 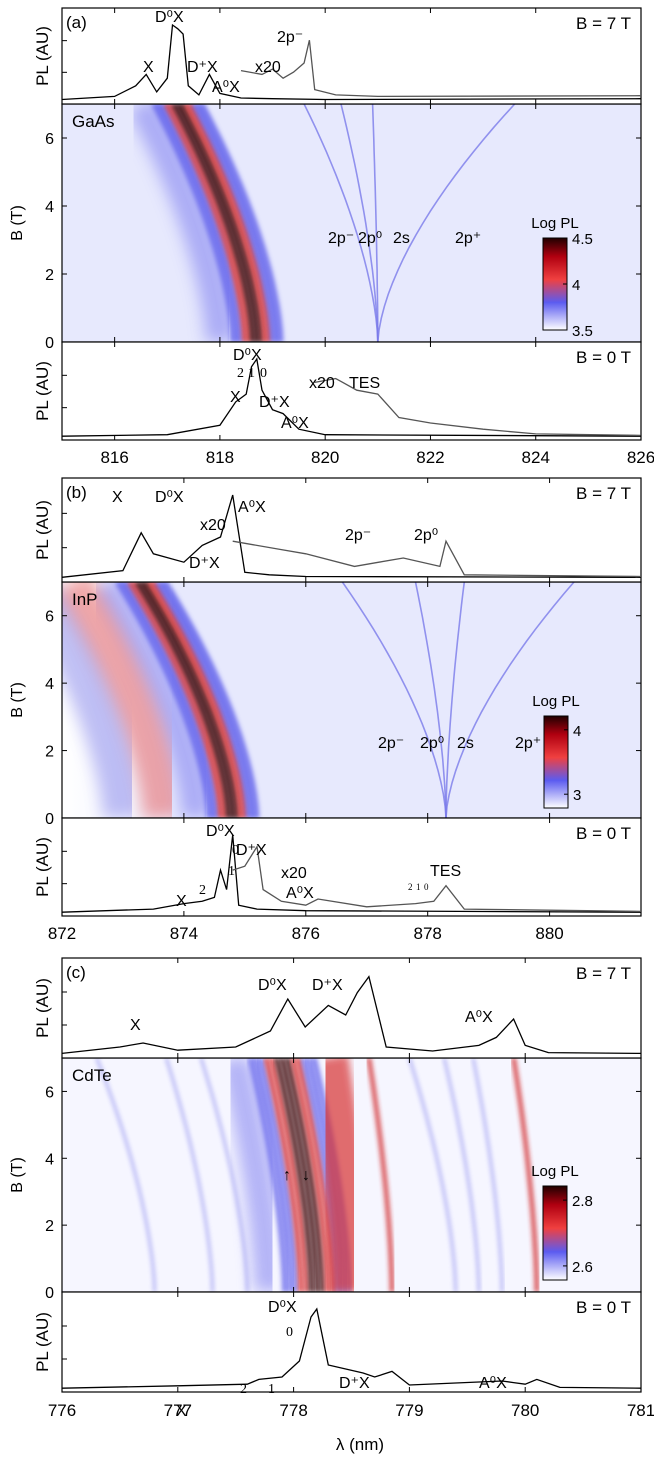 What do you see at coordinates (418, 887) in the screenshot?
I see `peak-label: 1` at bounding box center [418, 887].